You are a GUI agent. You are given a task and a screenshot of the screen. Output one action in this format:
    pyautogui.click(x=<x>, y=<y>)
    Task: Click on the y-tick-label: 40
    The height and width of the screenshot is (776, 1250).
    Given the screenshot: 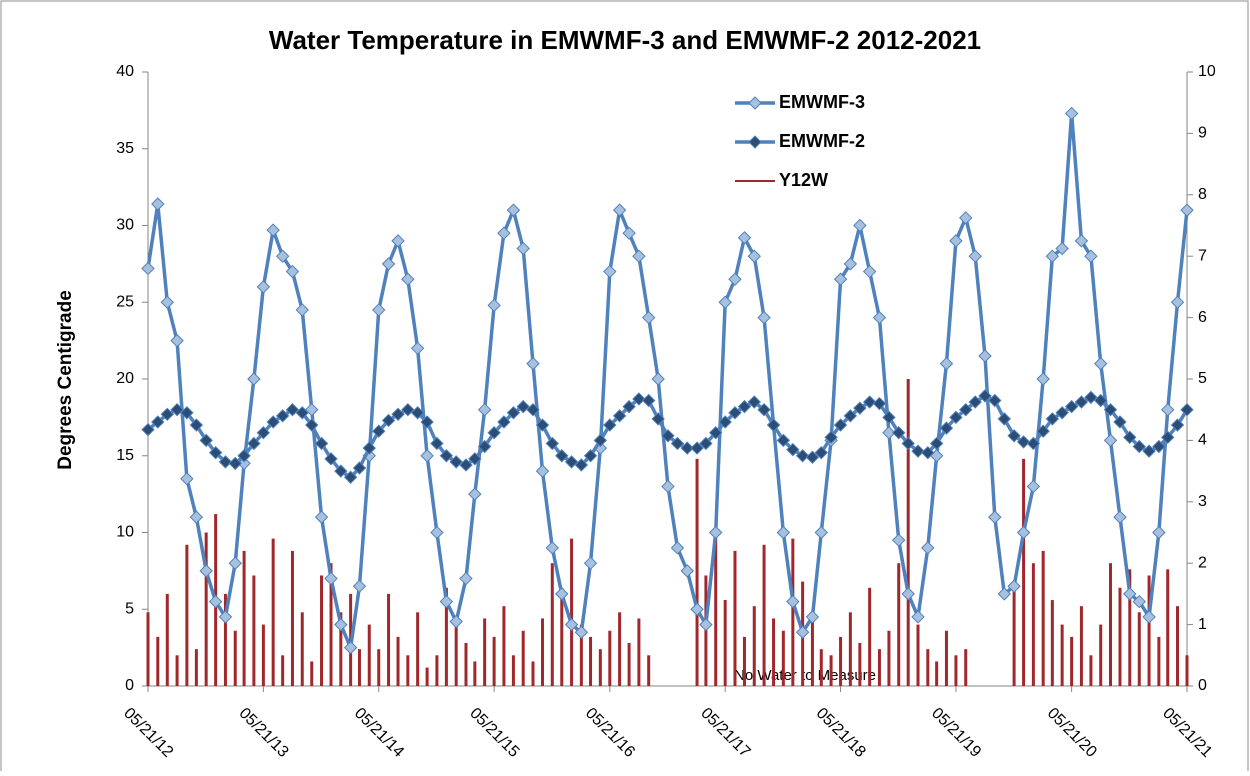 What is the action you would take?
    pyautogui.click(x=125, y=71)
    